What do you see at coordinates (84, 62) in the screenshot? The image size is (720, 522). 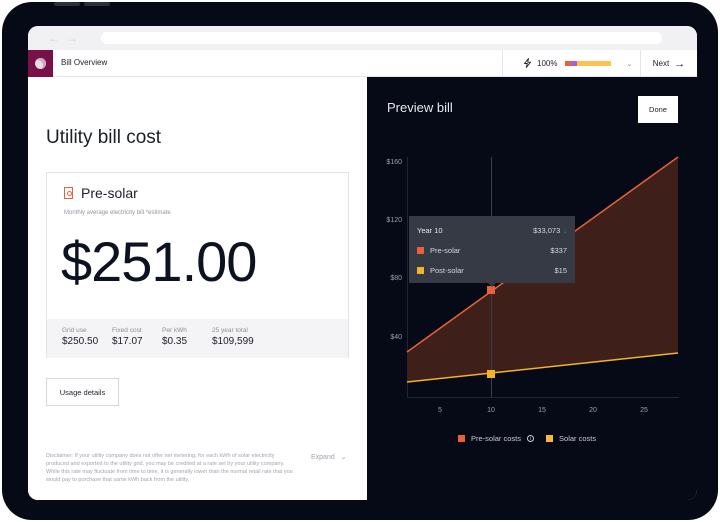 I see `page-title: Bill Overview` at bounding box center [84, 62].